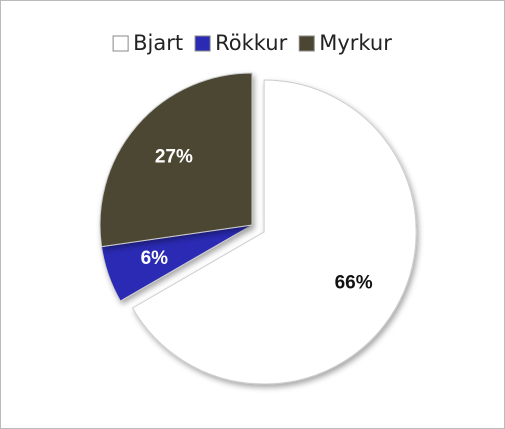  Describe the element at coordinates (174, 156) in the screenshot. I see `data-label: 27%` at that location.